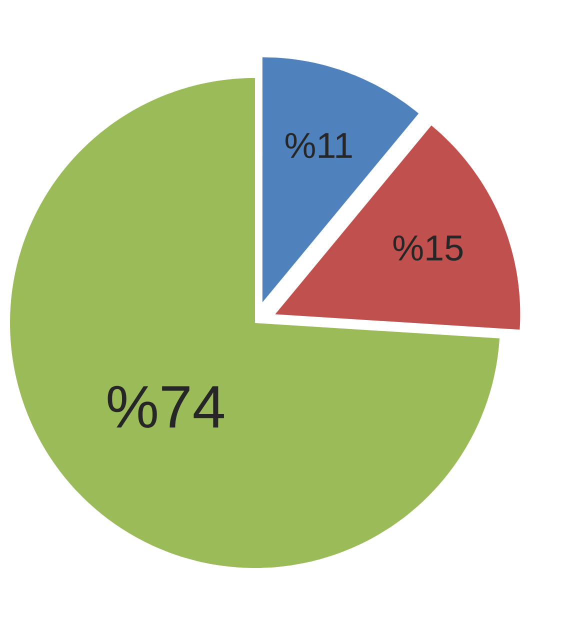  I want to click on data-label: %11, so click(318, 145).